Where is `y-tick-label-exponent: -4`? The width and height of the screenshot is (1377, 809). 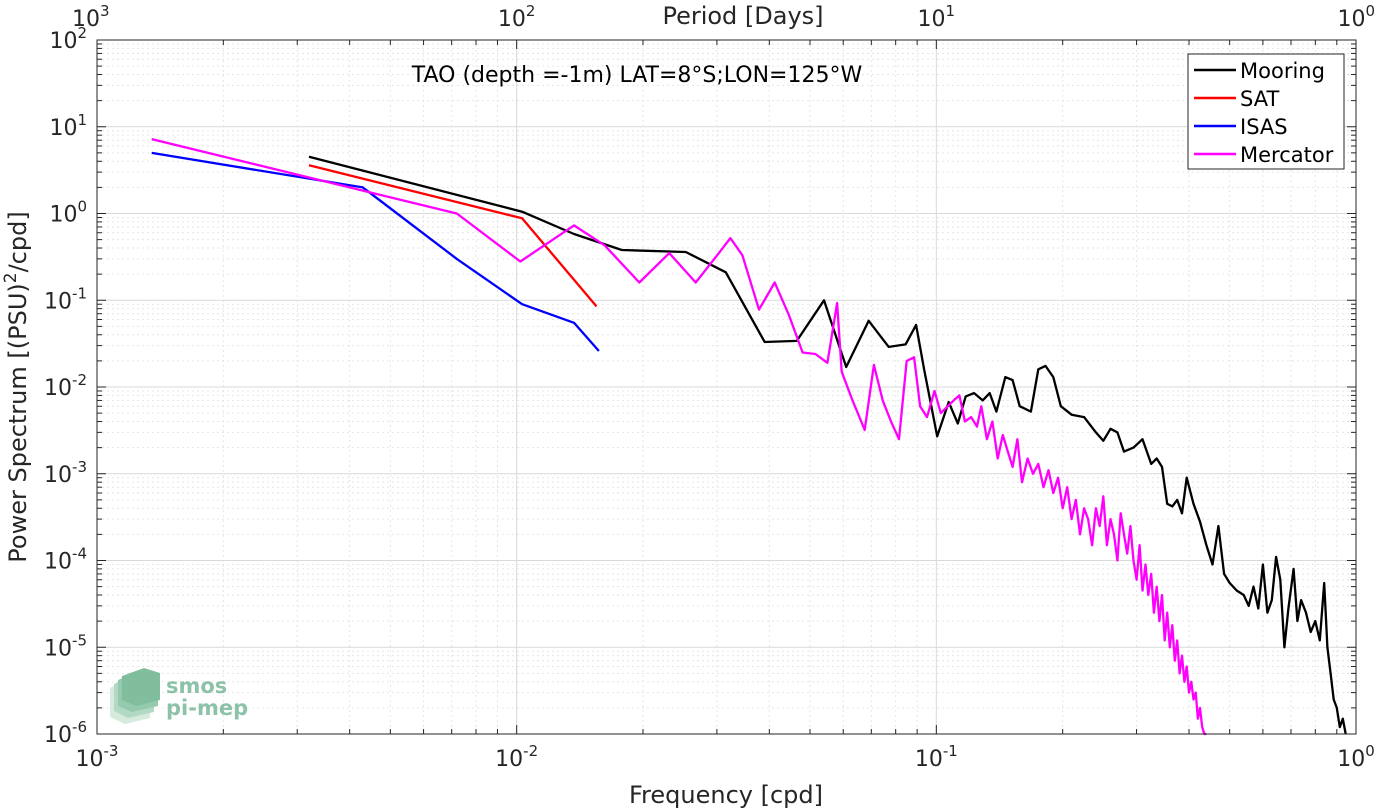 y-tick-label-exponent: -4 is located at coordinates (79, 554).